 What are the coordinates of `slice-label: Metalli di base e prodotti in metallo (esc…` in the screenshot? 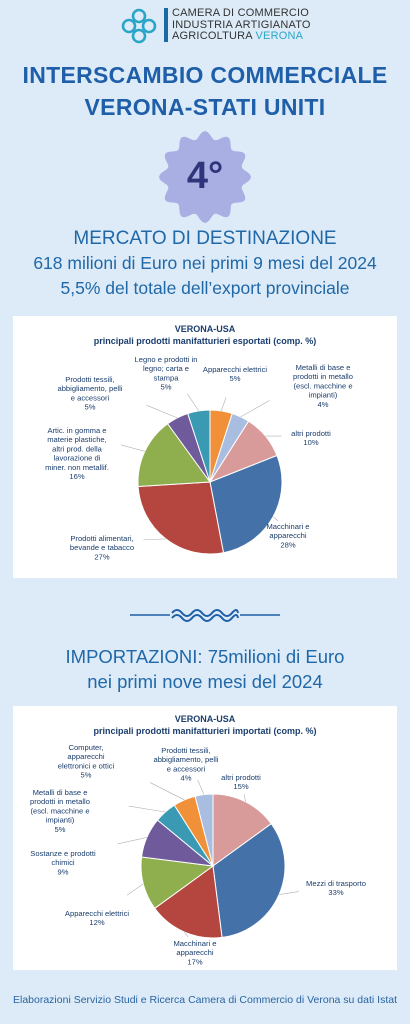 It's located at (323, 386).